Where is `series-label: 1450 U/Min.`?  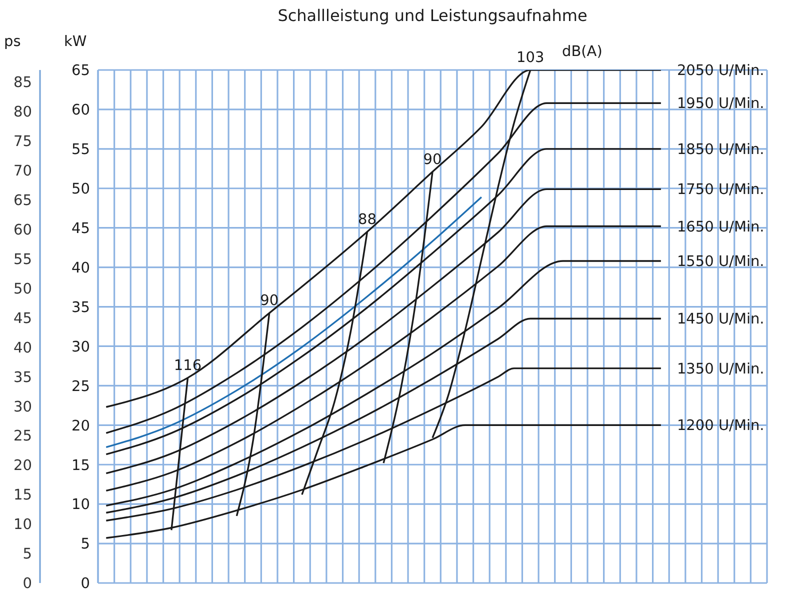 series-label: 1450 U/Min. is located at coordinates (720, 320).